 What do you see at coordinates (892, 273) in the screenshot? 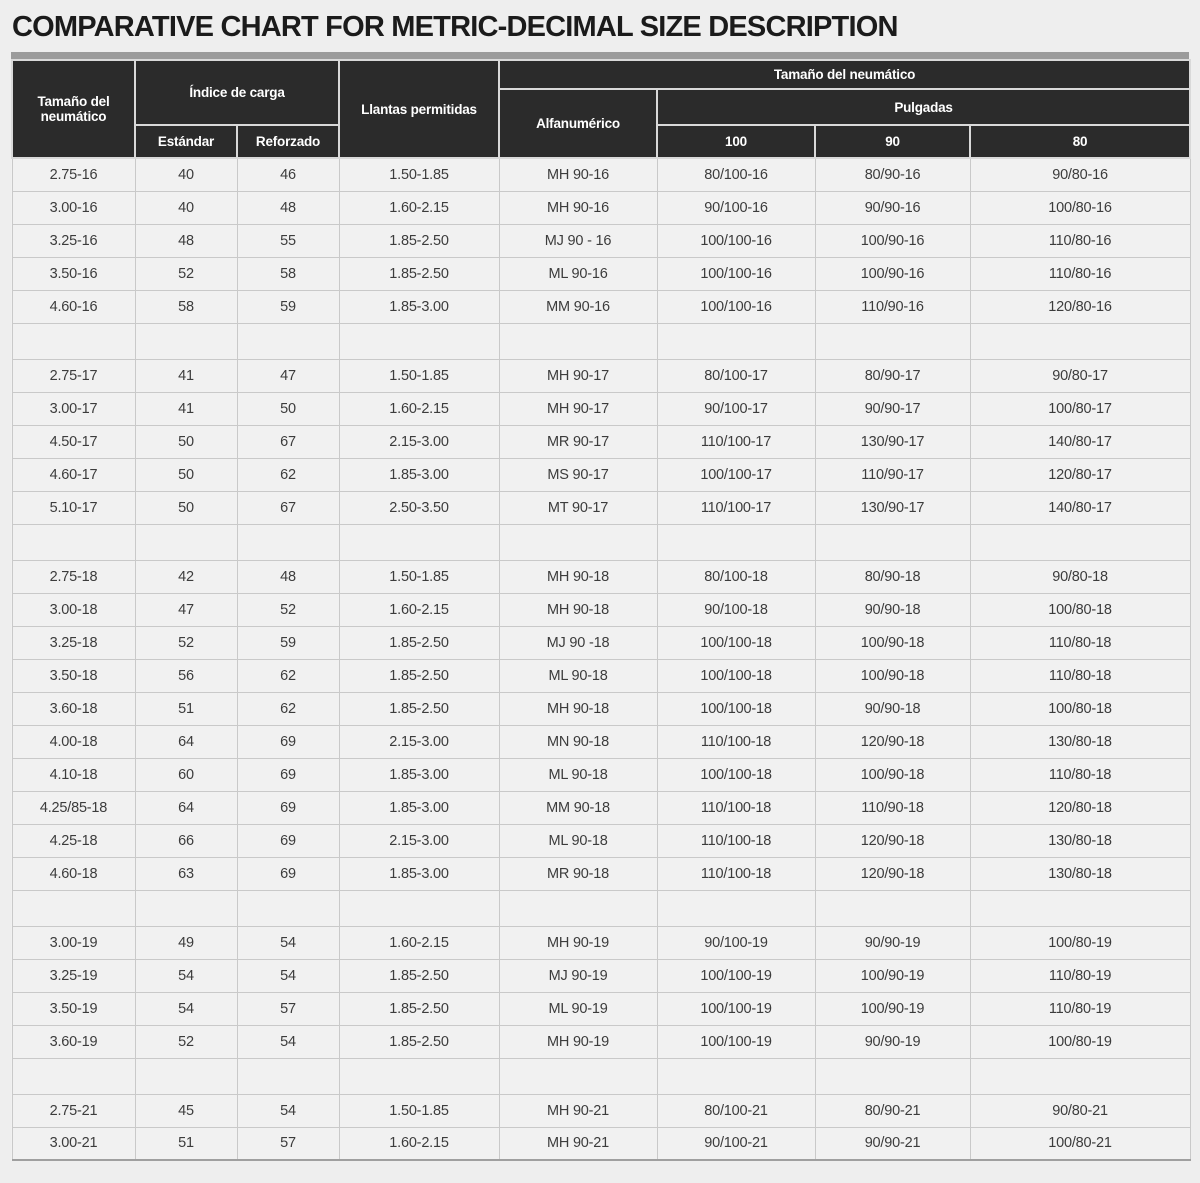
I see `cell: 100/90-16` at bounding box center [892, 273].